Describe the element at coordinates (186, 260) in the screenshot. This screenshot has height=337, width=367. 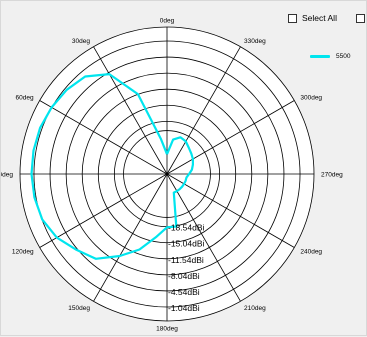
I see `ring-label: -11.54dBi` at that location.